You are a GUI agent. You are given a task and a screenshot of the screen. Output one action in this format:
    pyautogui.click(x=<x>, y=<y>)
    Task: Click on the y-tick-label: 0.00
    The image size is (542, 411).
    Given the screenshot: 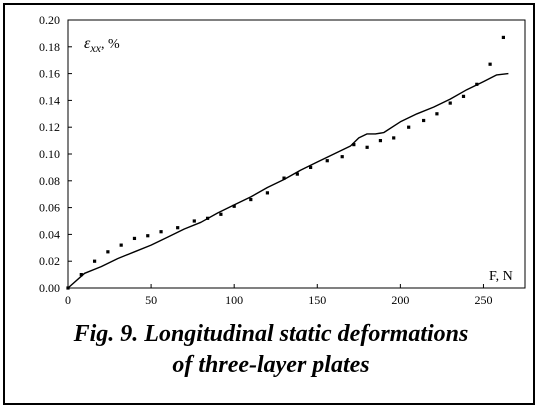 What is the action you would take?
    pyautogui.click(x=49, y=288)
    